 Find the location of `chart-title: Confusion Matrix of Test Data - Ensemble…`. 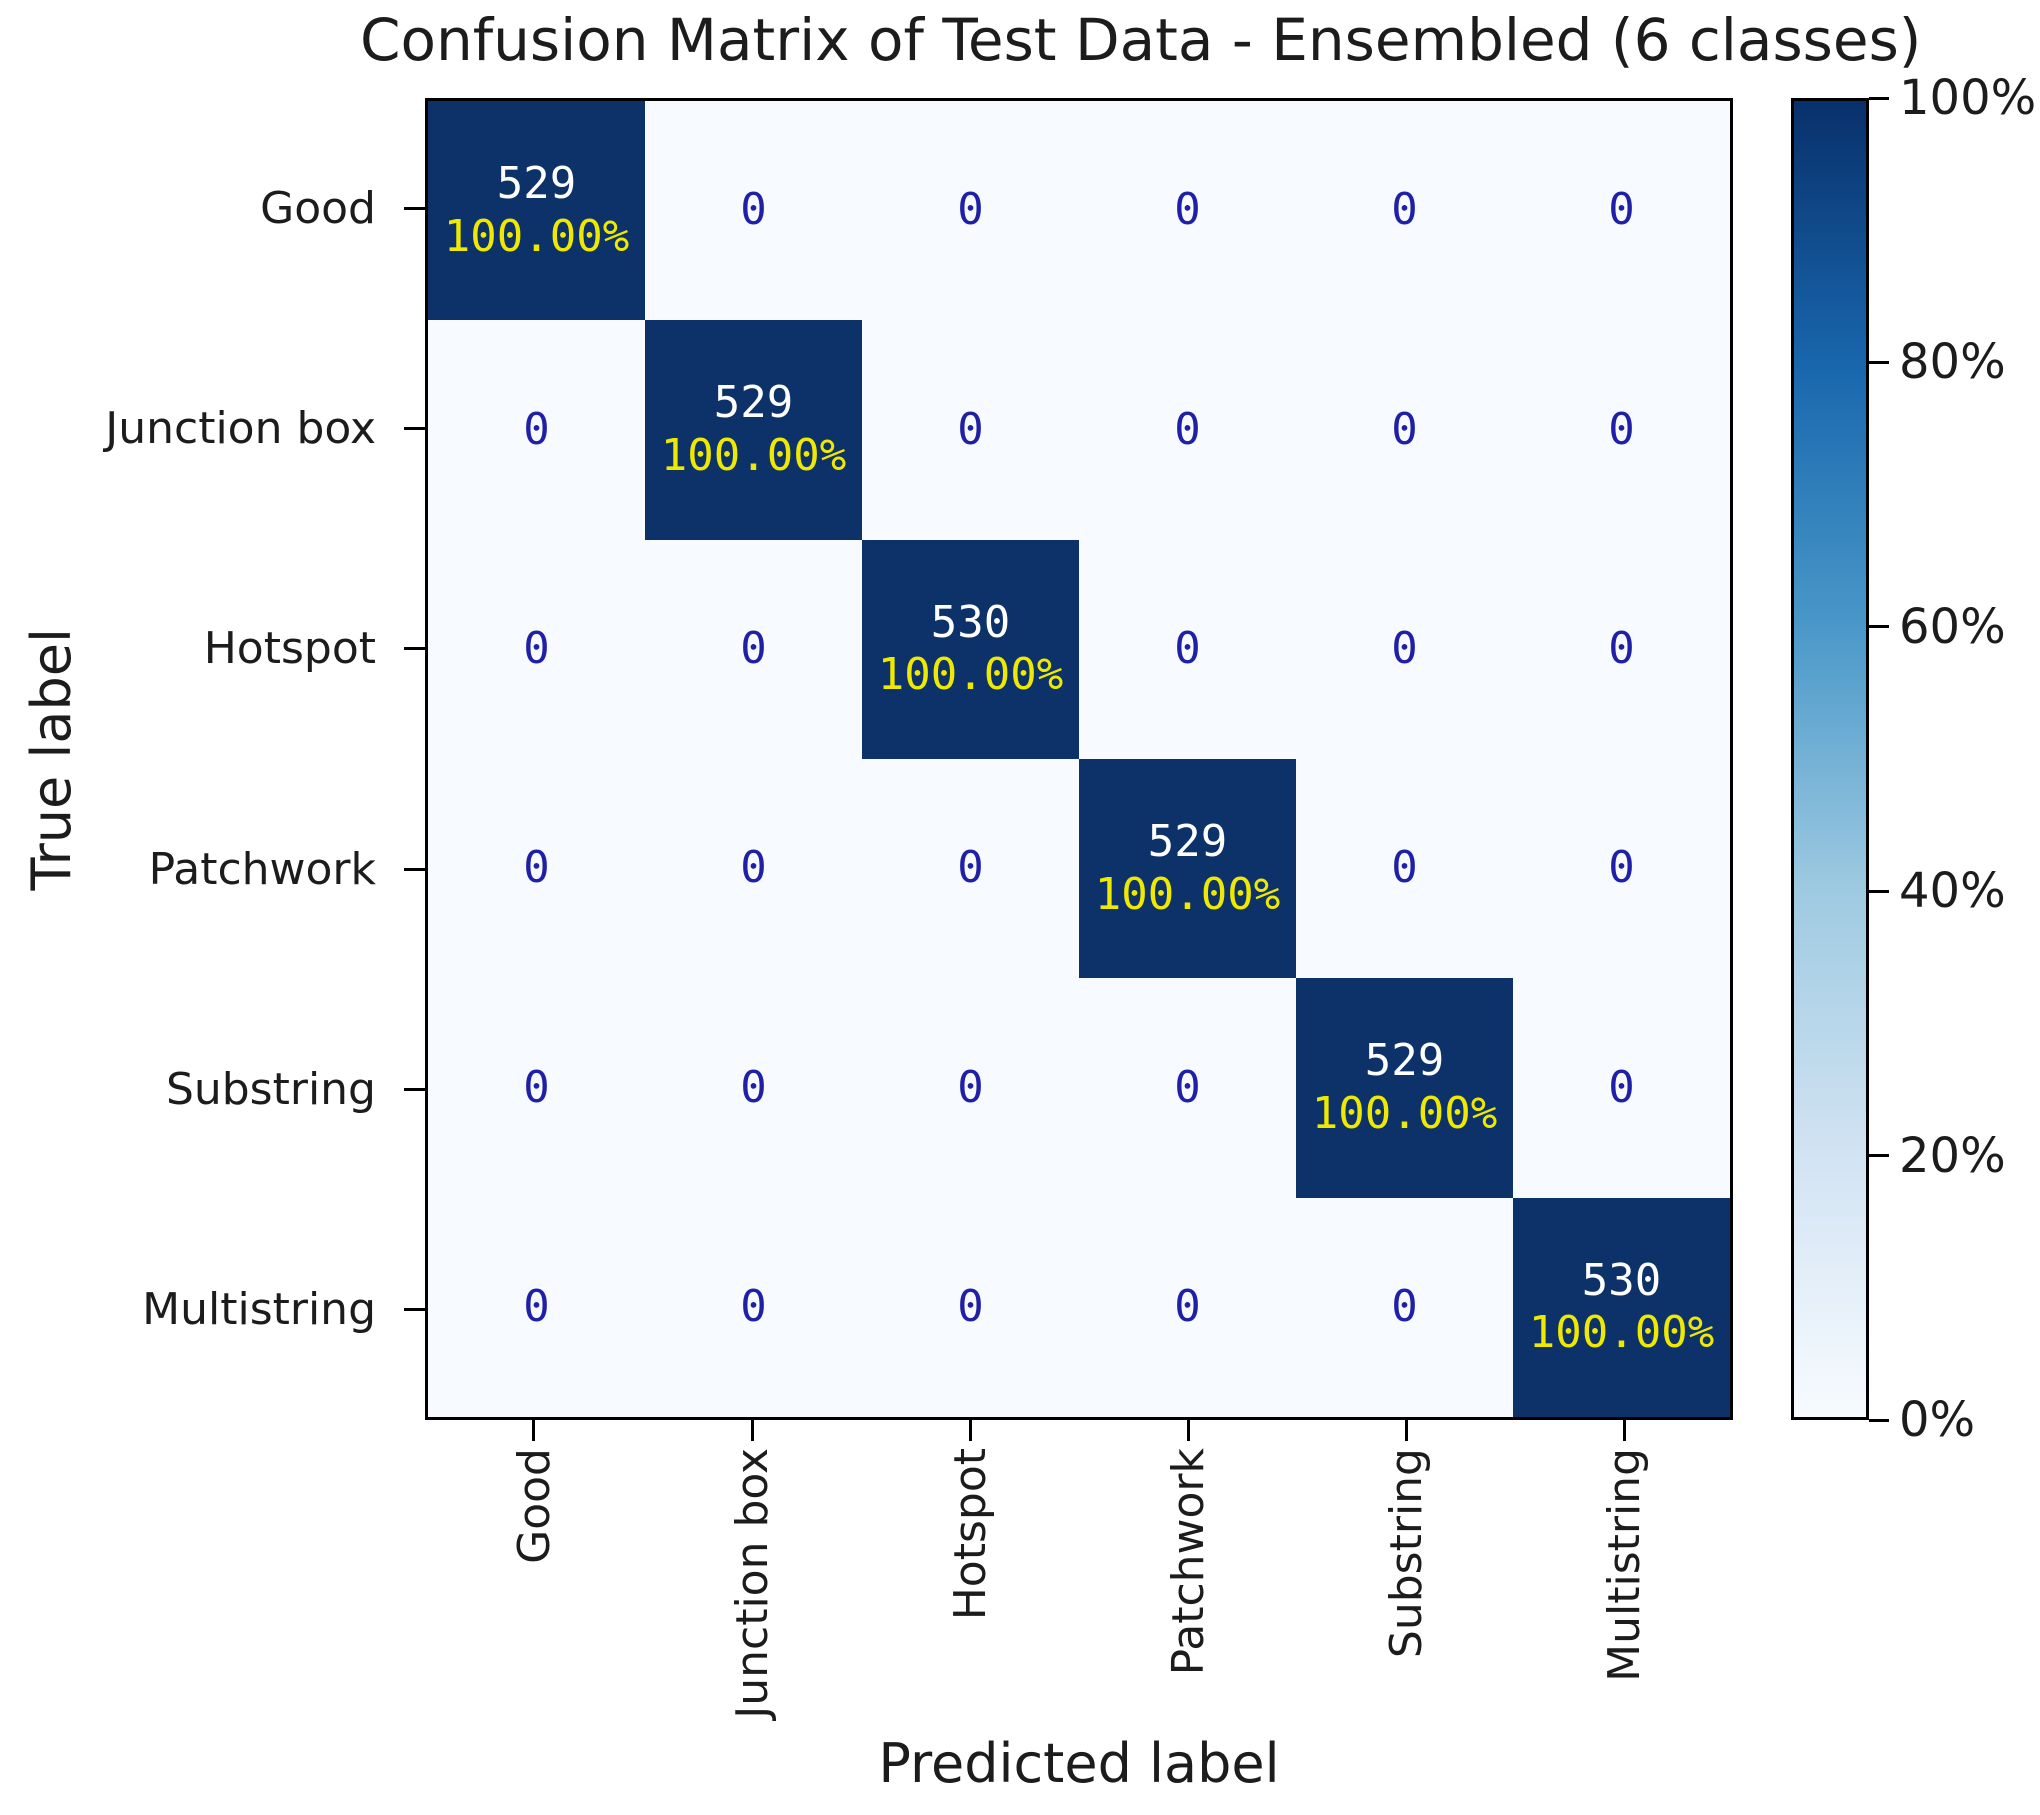

chart-title: Confusion Matrix of Test Data - Ensemble… is located at coordinates (1141, 40).